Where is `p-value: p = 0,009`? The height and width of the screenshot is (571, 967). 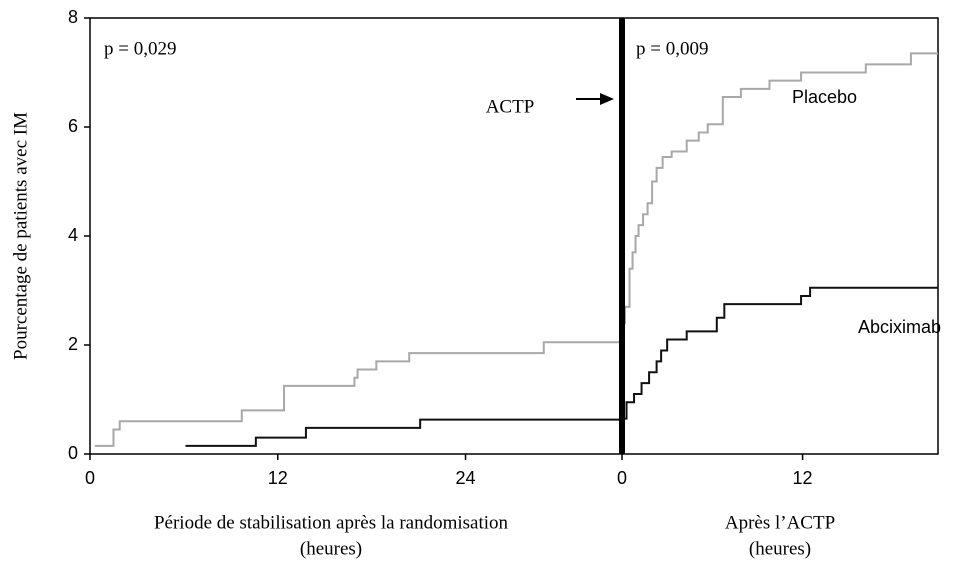 p-value: p = 0,009 is located at coordinates (672, 48).